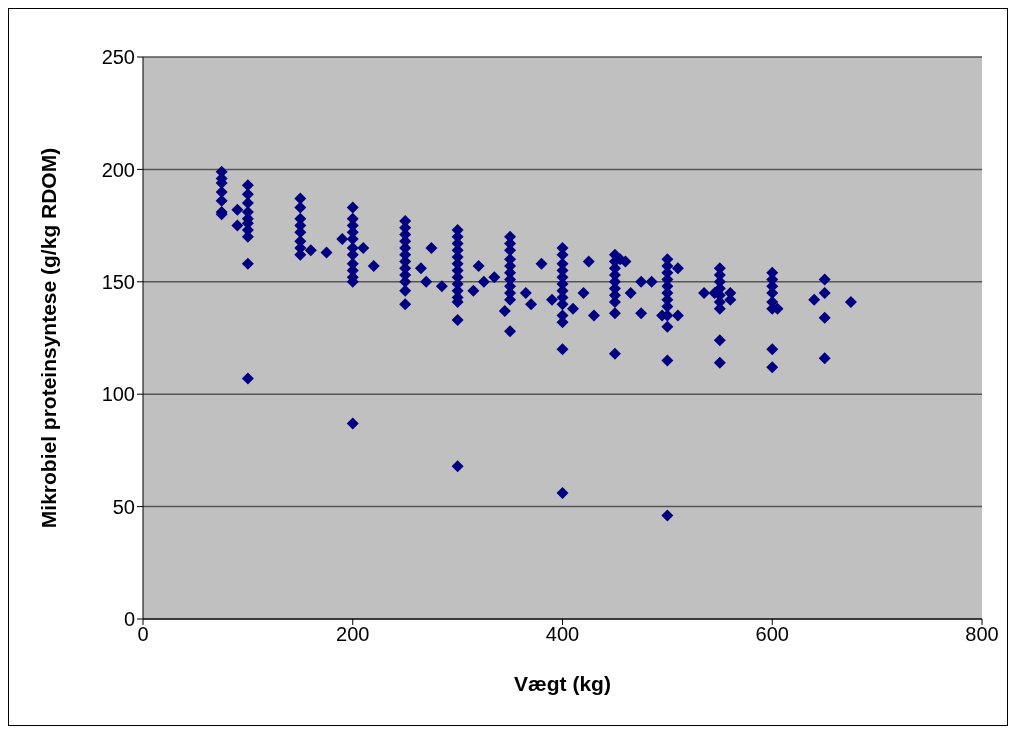  Describe the element at coordinates (118, 281) in the screenshot. I see `y-tick-label: 150` at that location.